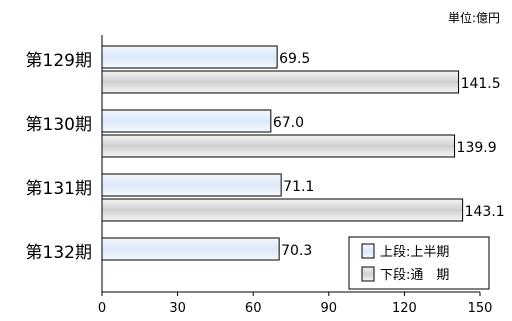 This screenshot has height=321, width=512. Describe the element at coordinates (404, 308) in the screenshot. I see `x-tick-label: 120` at that location.